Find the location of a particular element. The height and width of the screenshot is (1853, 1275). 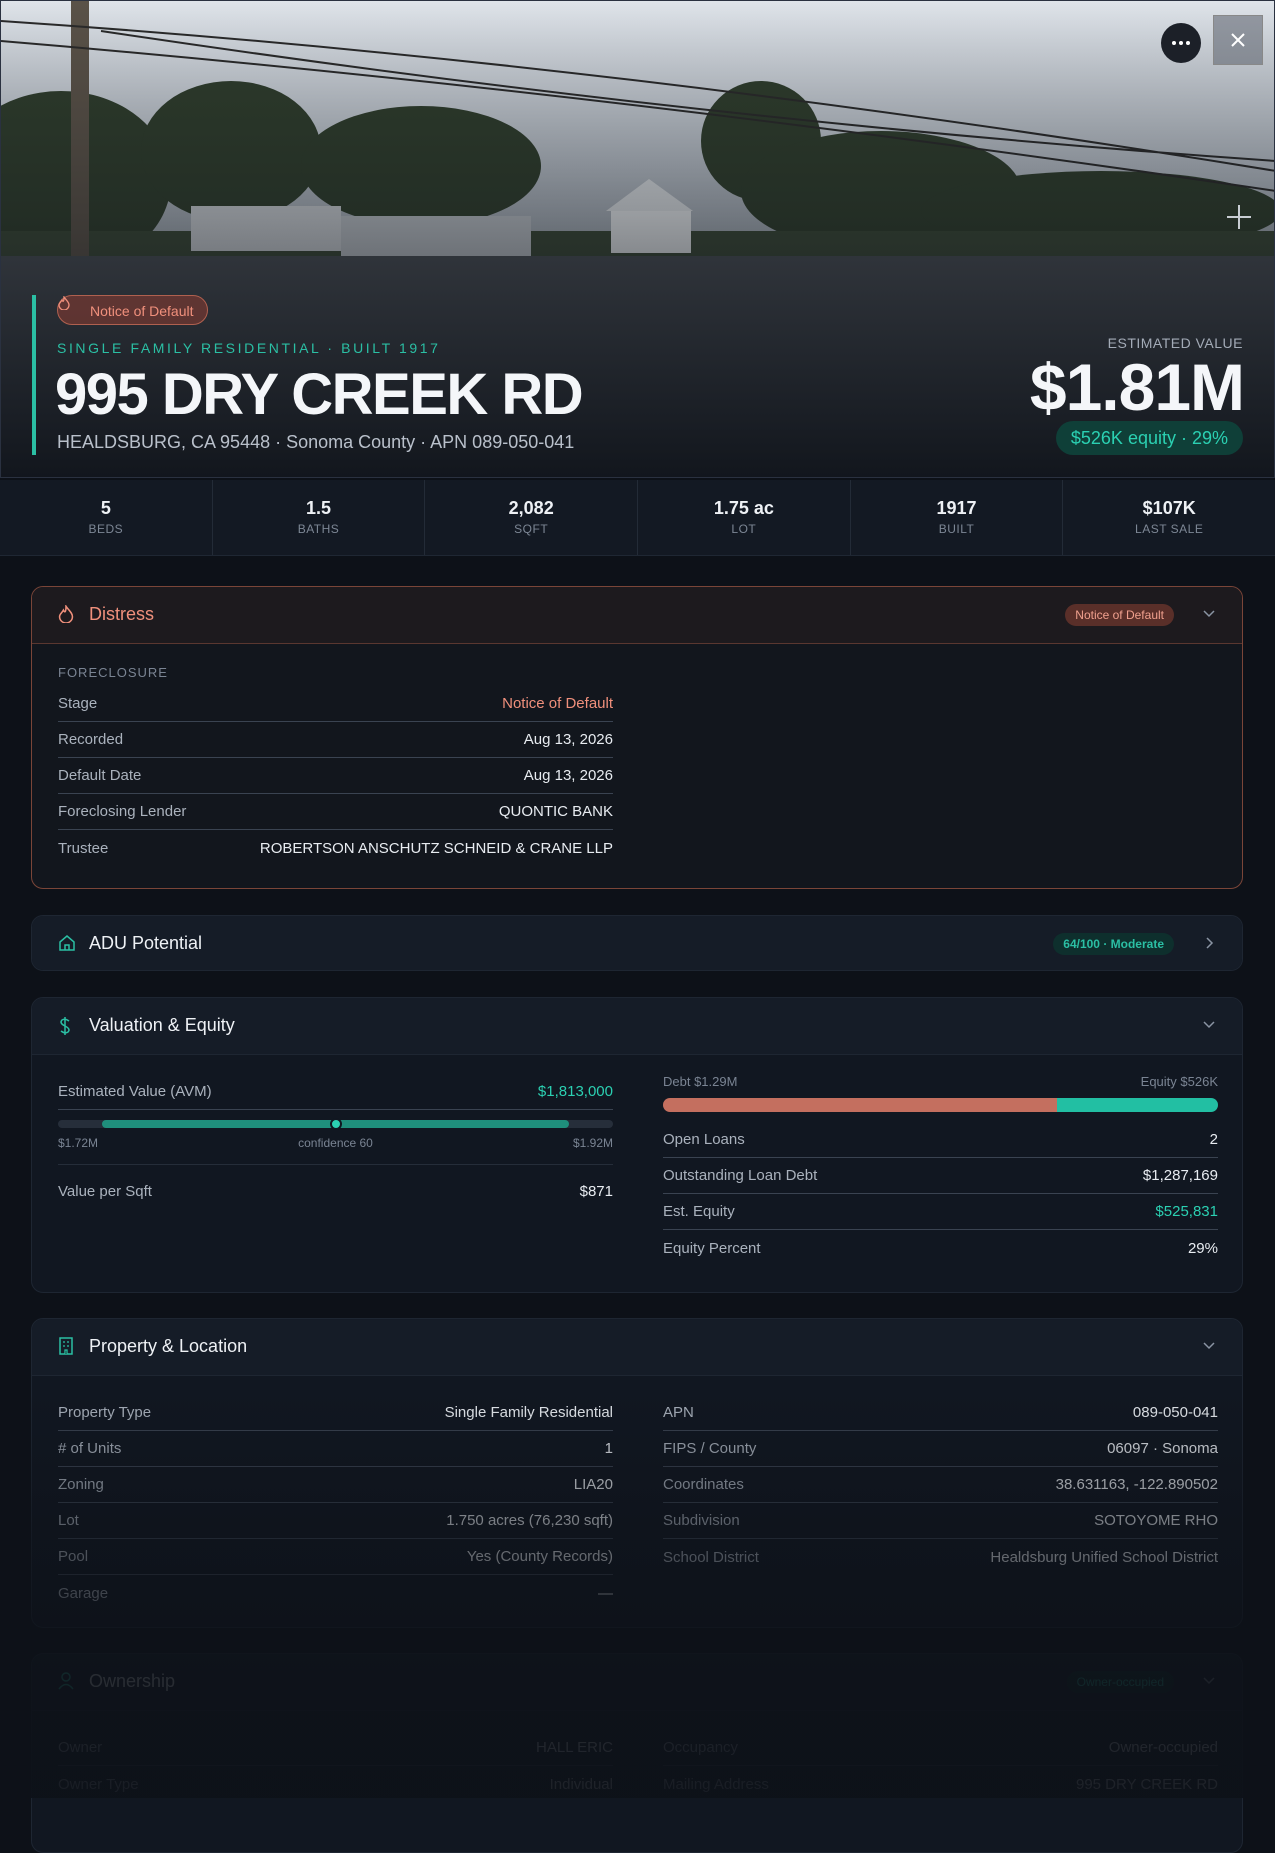

row-value: Aug 13, 2026 is located at coordinates (568, 775).